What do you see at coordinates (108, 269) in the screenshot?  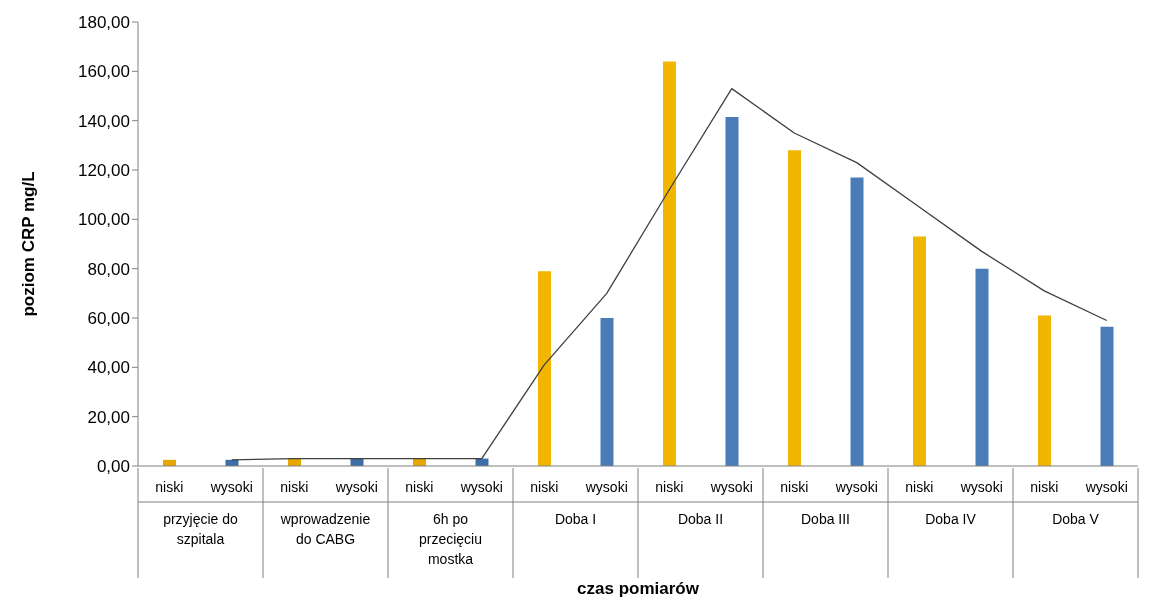 I see `y-tick-label: 80,00` at bounding box center [108, 269].